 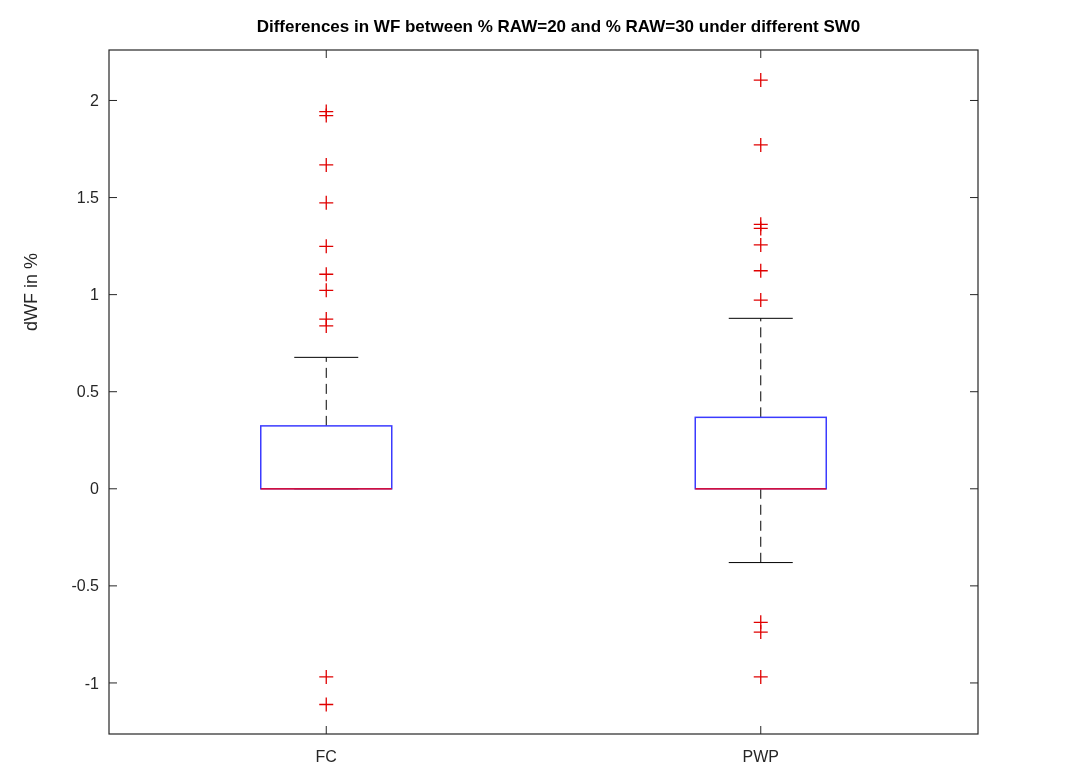 What do you see at coordinates (95, 101) in the screenshot?
I see `y-tick-label: 2` at bounding box center [95, 101].